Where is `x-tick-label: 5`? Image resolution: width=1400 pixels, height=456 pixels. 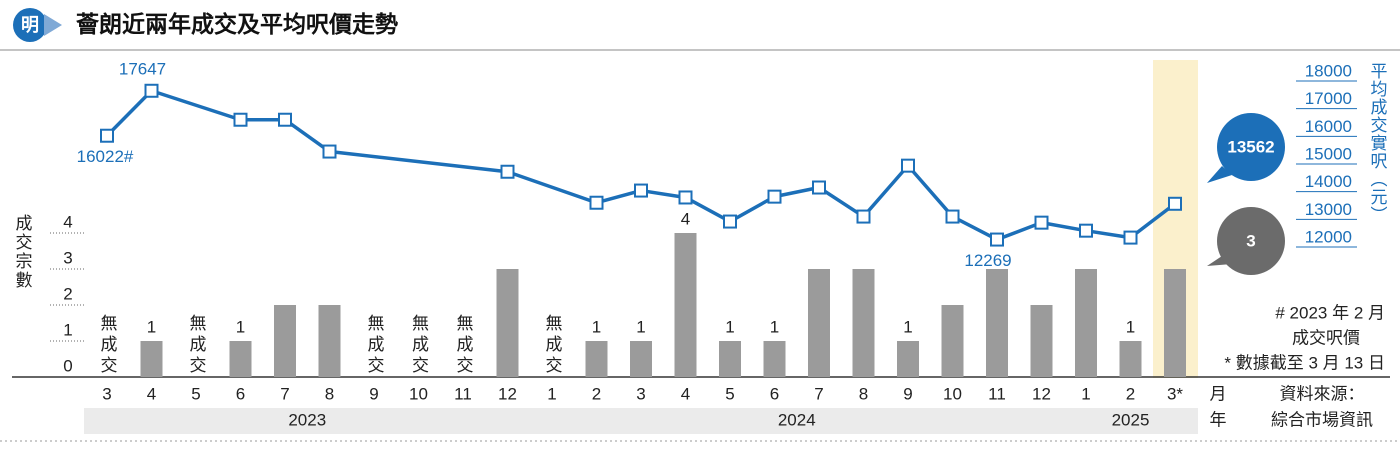 x-tick-label: 5 is located at coordinates (729, 393).